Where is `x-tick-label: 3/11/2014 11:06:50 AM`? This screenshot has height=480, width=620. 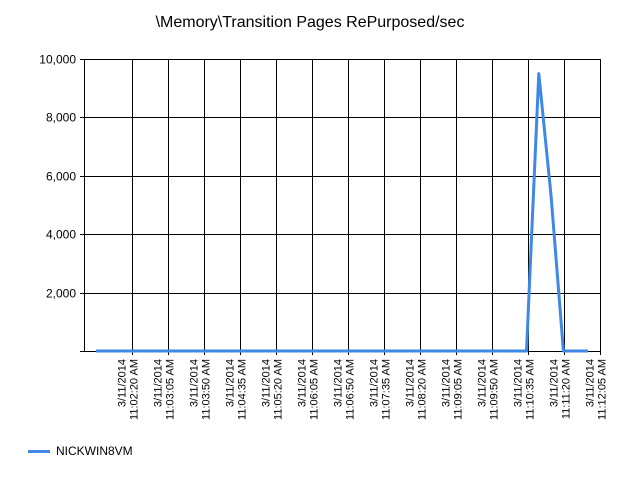 x-tick-label: 3/11/2014 11:06:50 AM is located at coordinates (345, 389).